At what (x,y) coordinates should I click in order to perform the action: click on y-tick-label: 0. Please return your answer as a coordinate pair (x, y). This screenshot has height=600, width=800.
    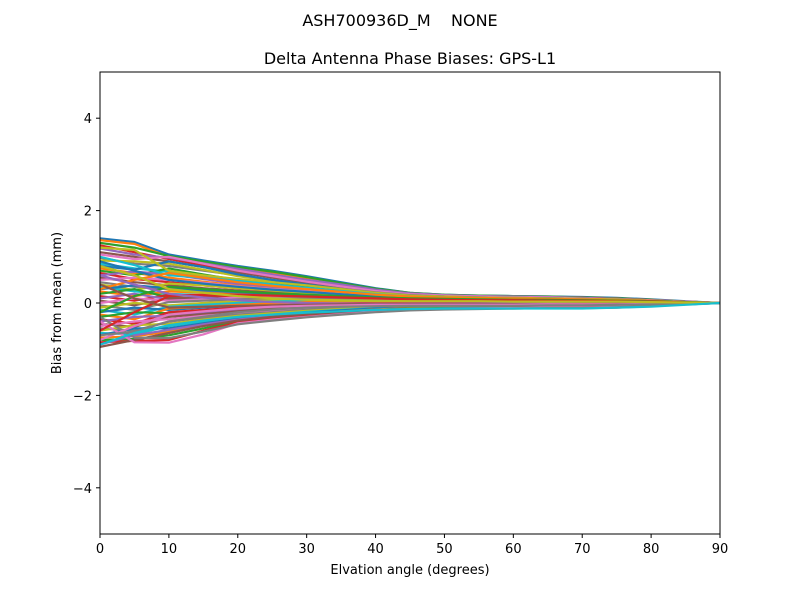
    Looking at the image, I should click on (88, 304).